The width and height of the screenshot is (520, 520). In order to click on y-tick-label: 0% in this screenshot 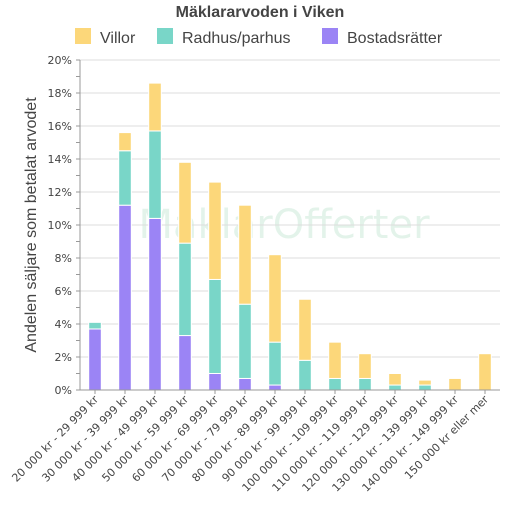, I will do `click(63, 390)`.